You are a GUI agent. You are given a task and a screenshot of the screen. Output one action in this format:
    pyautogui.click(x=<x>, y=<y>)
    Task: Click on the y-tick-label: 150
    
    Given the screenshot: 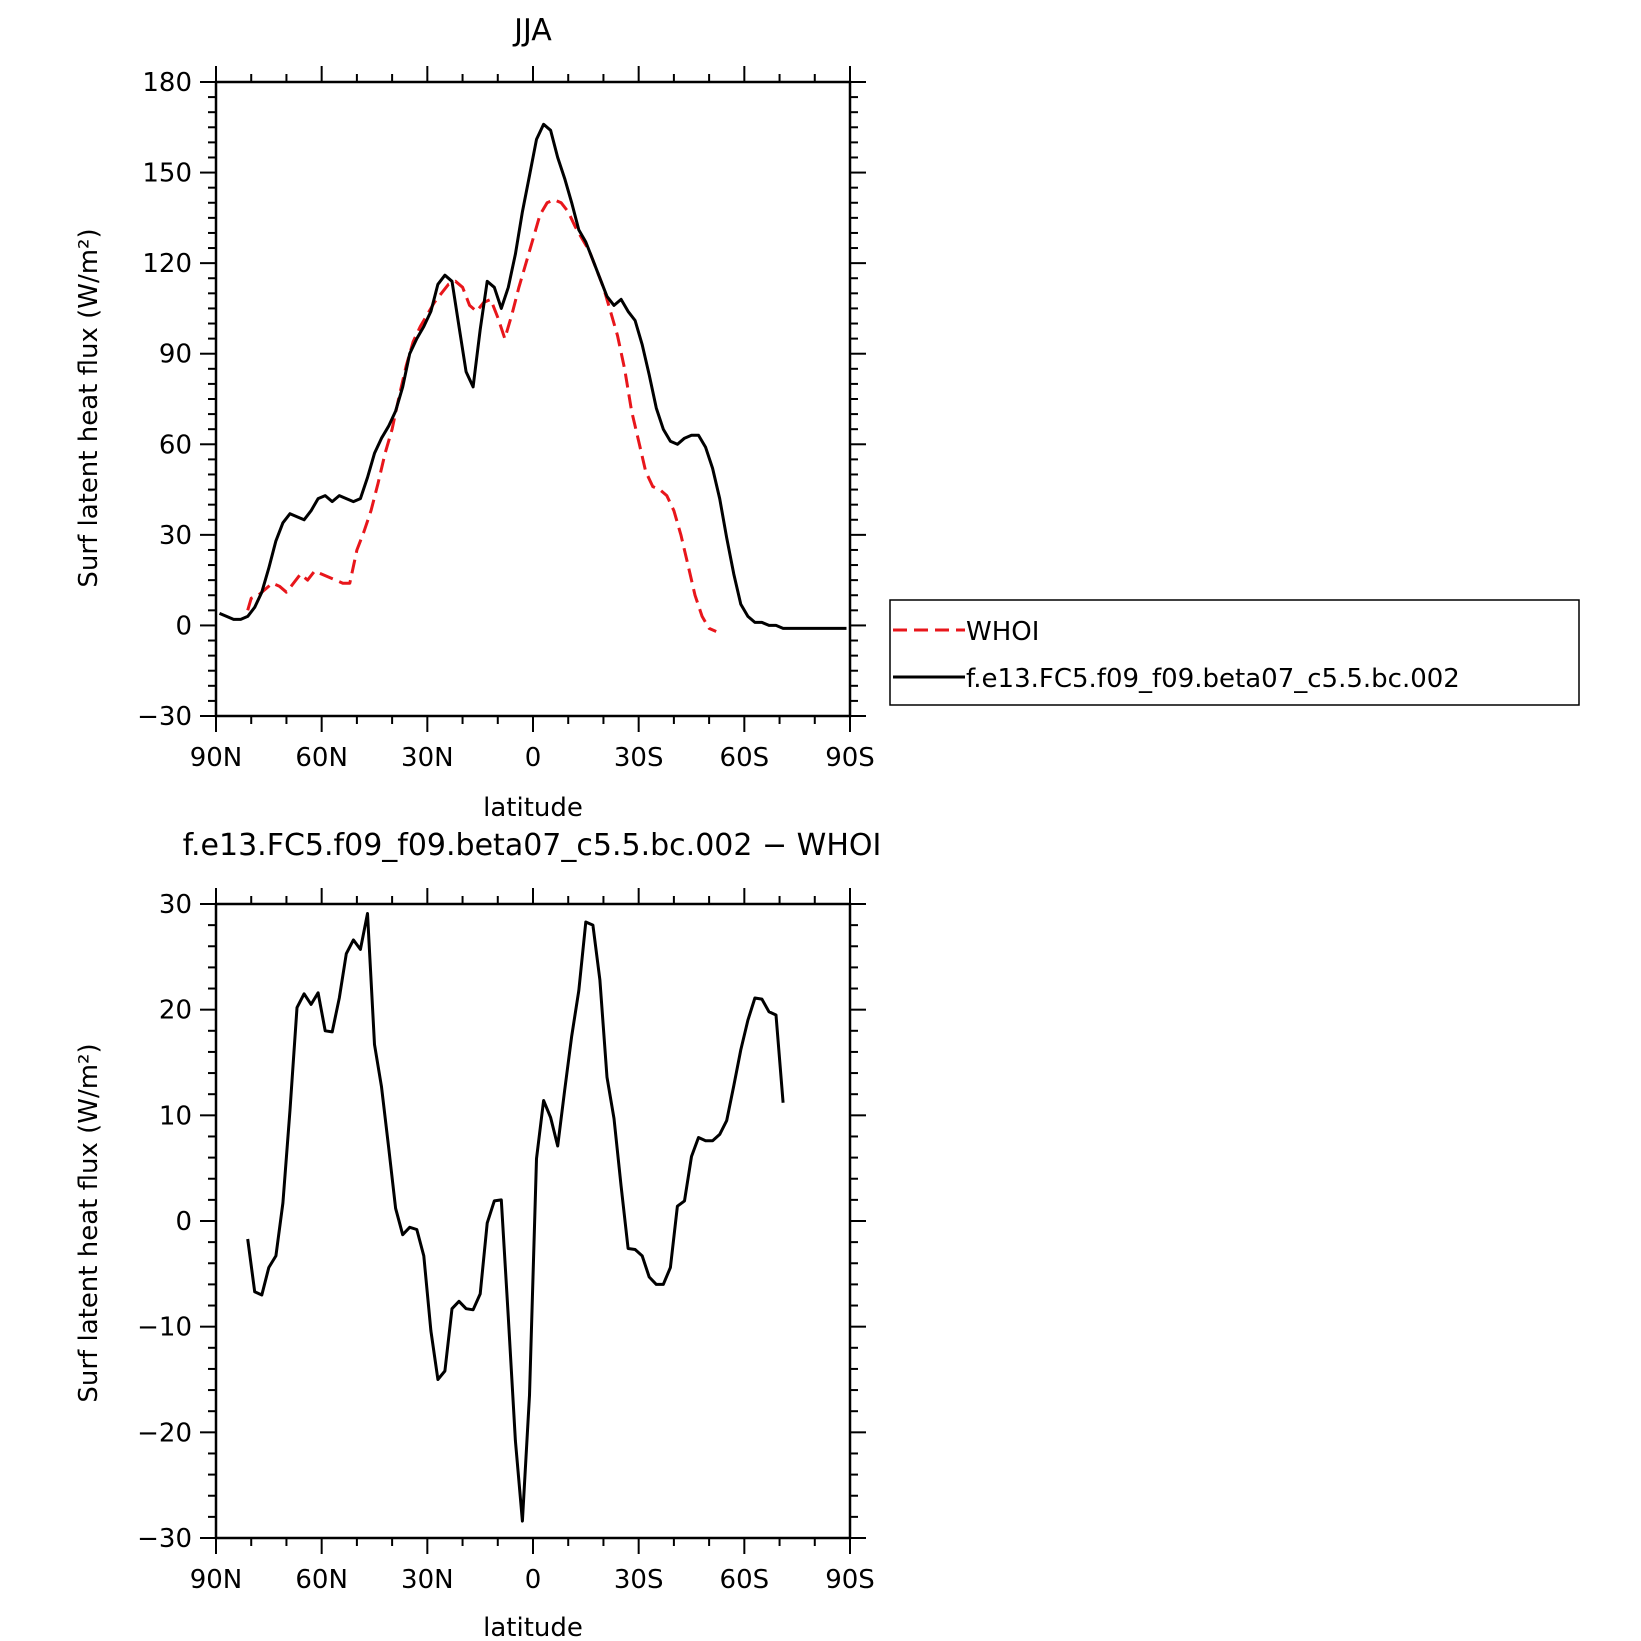 What is the action you would take?
    pyautogui.click(x=167, y=174)
    